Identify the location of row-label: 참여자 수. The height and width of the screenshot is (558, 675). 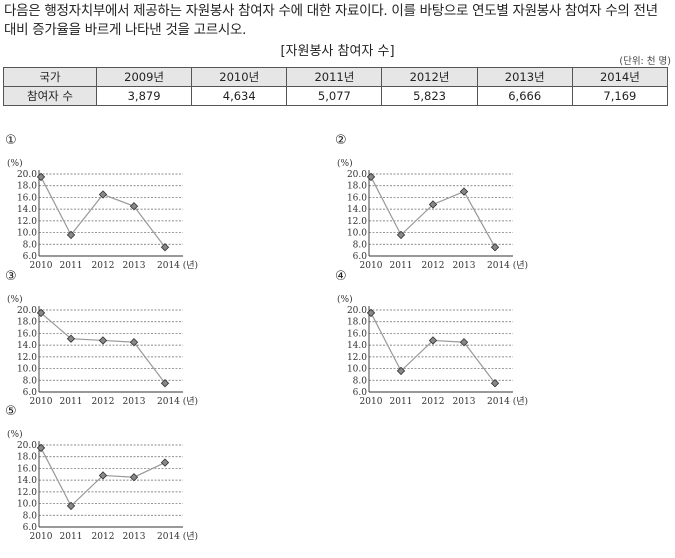
(50, 96).